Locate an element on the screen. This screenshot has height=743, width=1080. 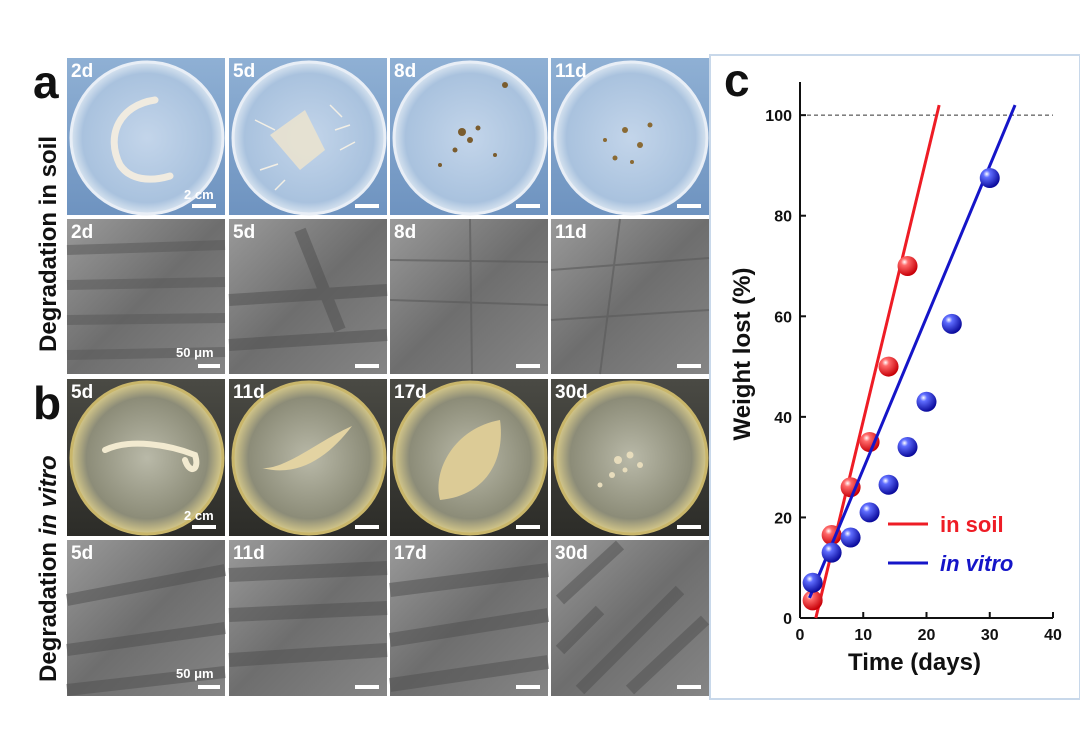
y-tick-label: 80 is located at coordinates (783, 217).